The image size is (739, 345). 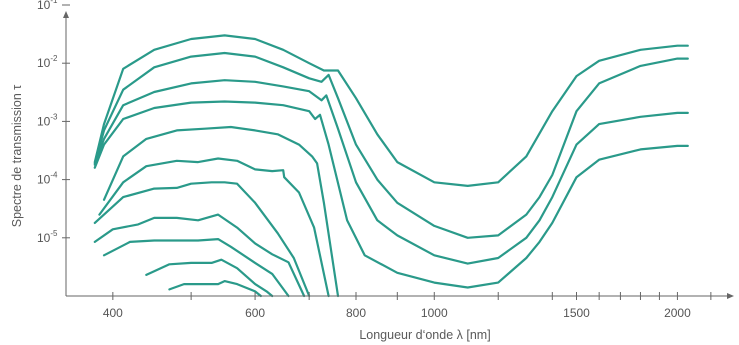 What do you see at coordinates (576, 313) in the screenshot?
I see `x-tick-label: 1500` at bounding box center [576, 313].